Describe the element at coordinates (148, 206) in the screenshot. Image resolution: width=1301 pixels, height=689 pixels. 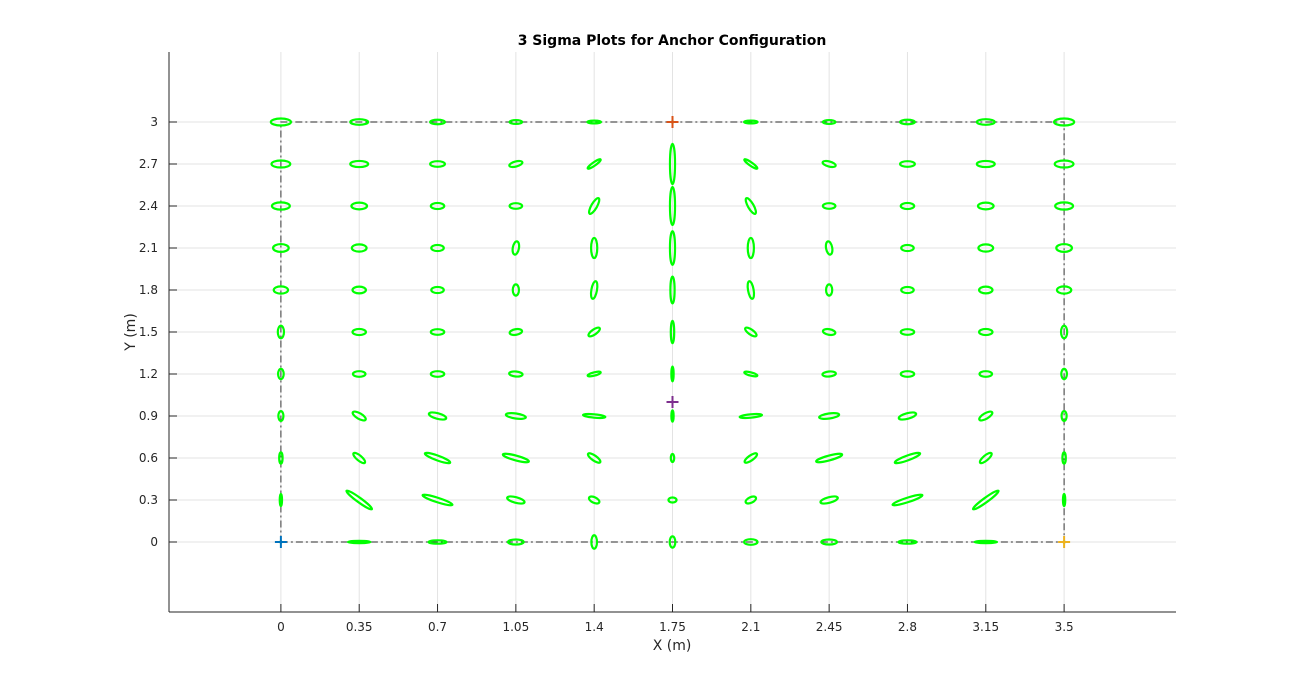
I see `y-tick-label: 2.4` at that location.